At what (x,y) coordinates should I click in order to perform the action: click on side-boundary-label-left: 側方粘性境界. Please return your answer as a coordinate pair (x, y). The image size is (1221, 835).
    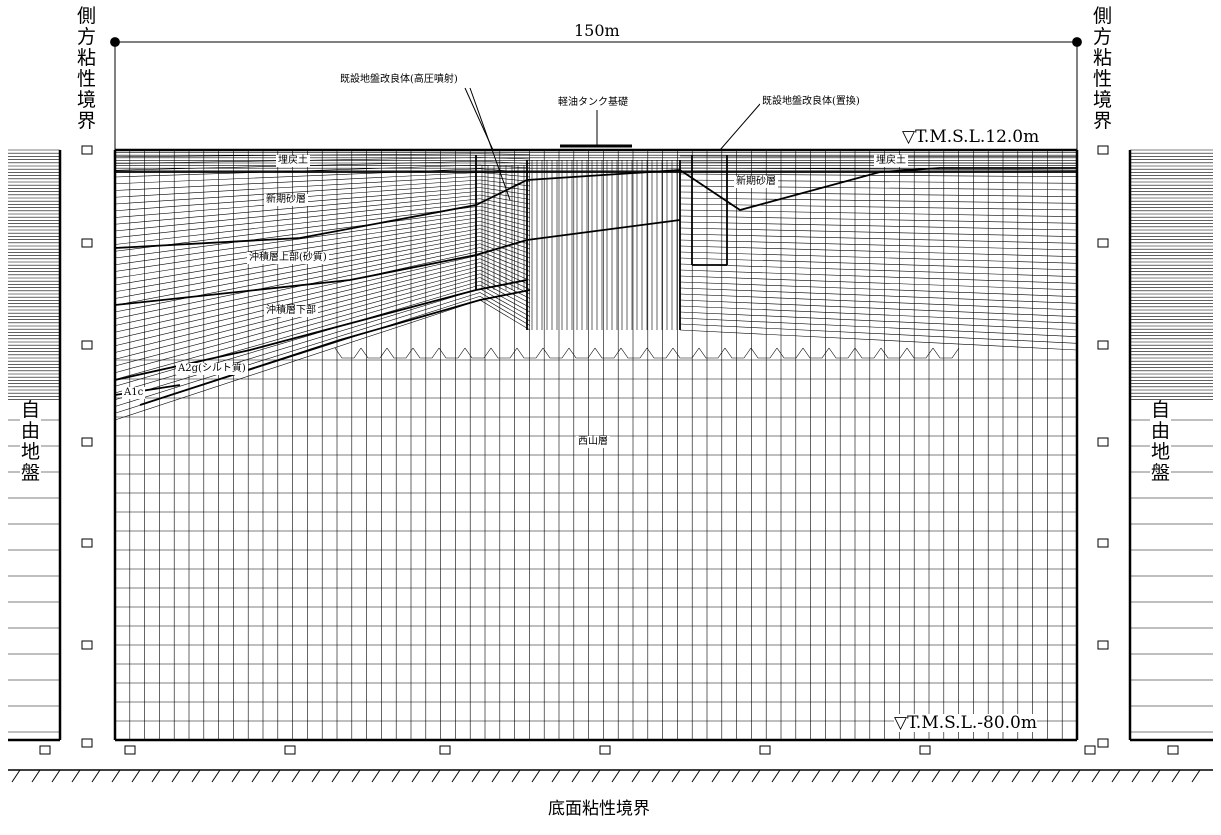
    Looking at the image, I should click on (86, 68).